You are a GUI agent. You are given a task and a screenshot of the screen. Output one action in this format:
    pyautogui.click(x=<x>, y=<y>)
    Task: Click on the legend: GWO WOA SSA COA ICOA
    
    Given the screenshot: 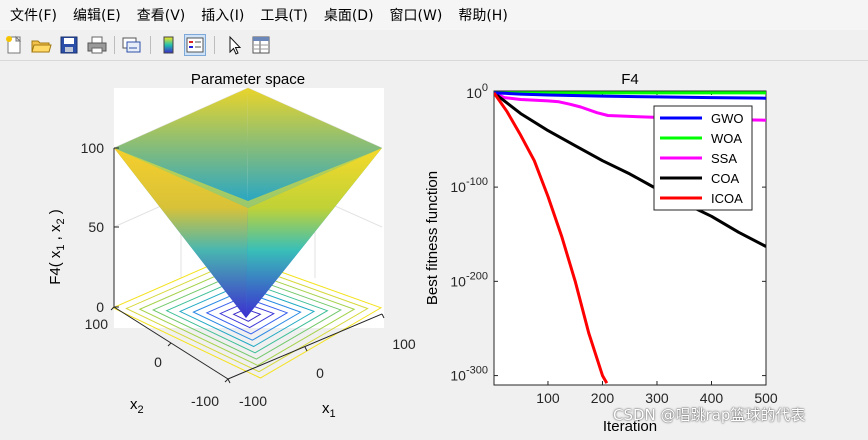 What is the action you would take?
    pyautogui.click(x=703, y=158)
    